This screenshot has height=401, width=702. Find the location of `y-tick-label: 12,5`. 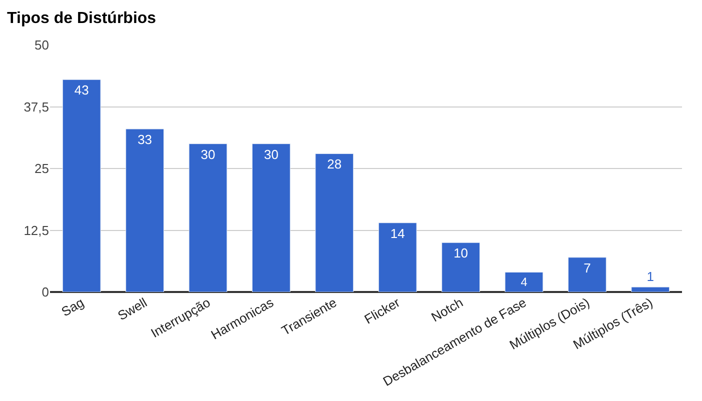

y-tick-label: 12,5 is located at coordinates (36, 230).